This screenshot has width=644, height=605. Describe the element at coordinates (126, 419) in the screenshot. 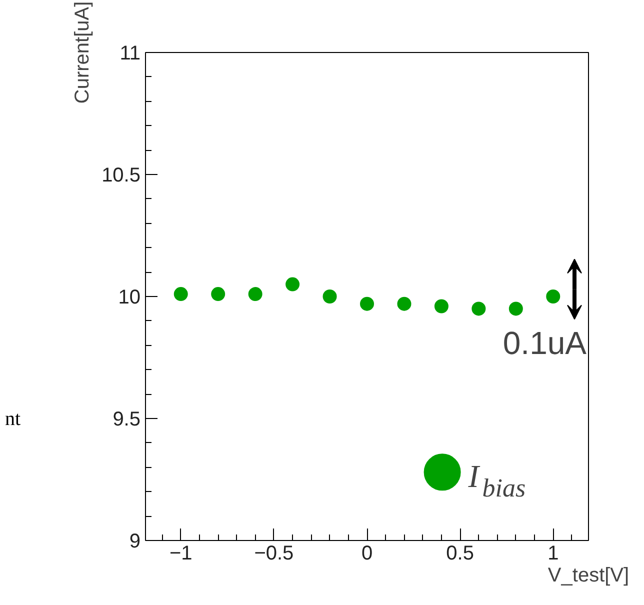

I see `y-tick-label: 9.5` at that location.